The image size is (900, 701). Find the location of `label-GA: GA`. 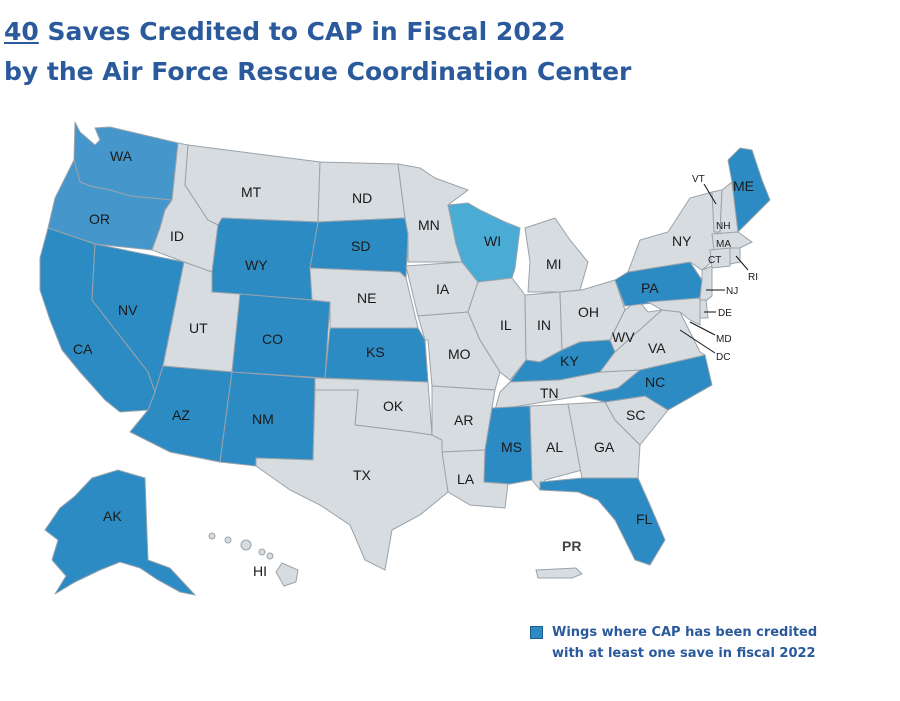

label-GA: GA is located at coordinates (604, 447).